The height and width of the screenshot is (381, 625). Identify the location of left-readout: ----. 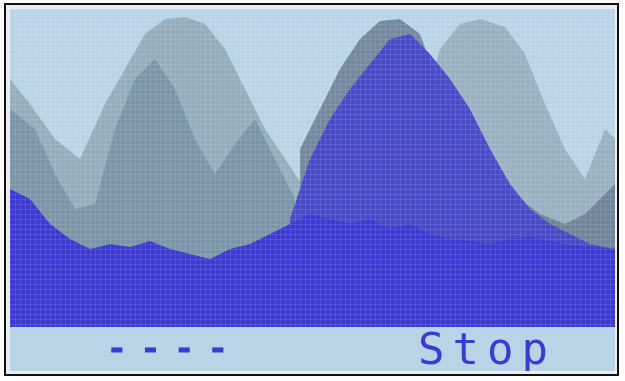
(173, 348).